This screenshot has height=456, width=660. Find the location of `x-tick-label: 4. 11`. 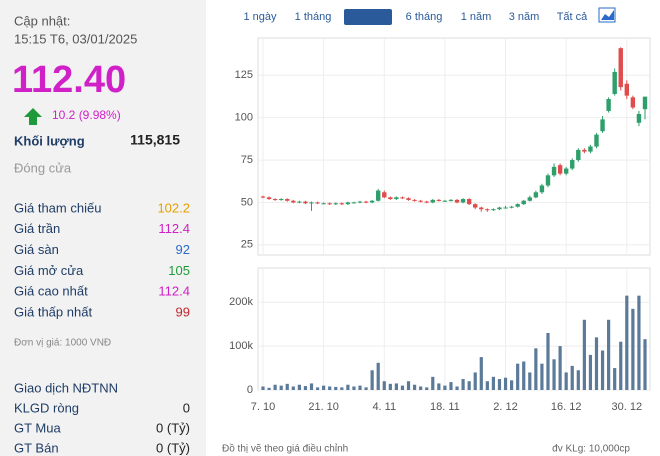

x-tick-label: 4. 11 is located at coordinates (384, 407).